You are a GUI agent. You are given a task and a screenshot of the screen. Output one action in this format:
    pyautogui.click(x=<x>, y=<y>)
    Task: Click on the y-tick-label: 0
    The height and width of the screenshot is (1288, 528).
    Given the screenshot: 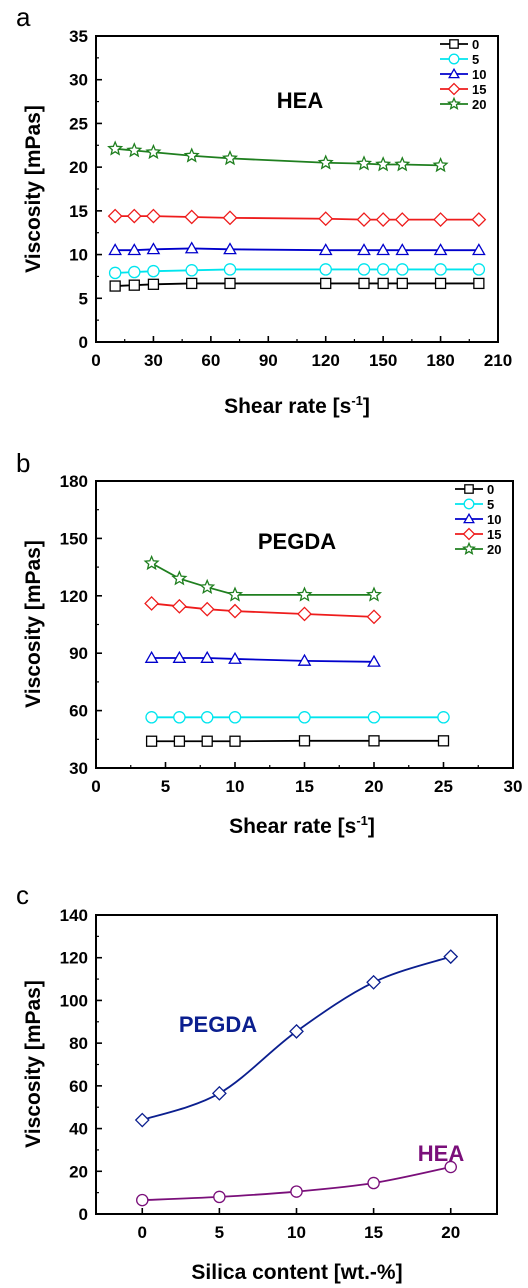 What is the action you would take?
    pyautogui.click(x=83, y=1214)
    